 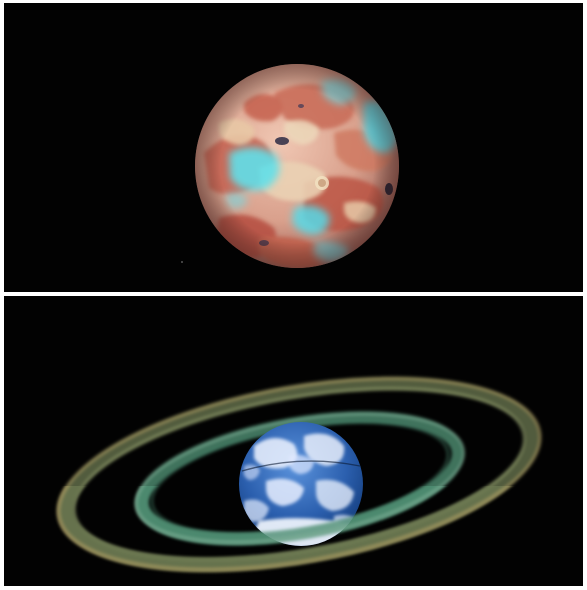 I want to click on desert-planet-scene, so click(x=290, y=166).